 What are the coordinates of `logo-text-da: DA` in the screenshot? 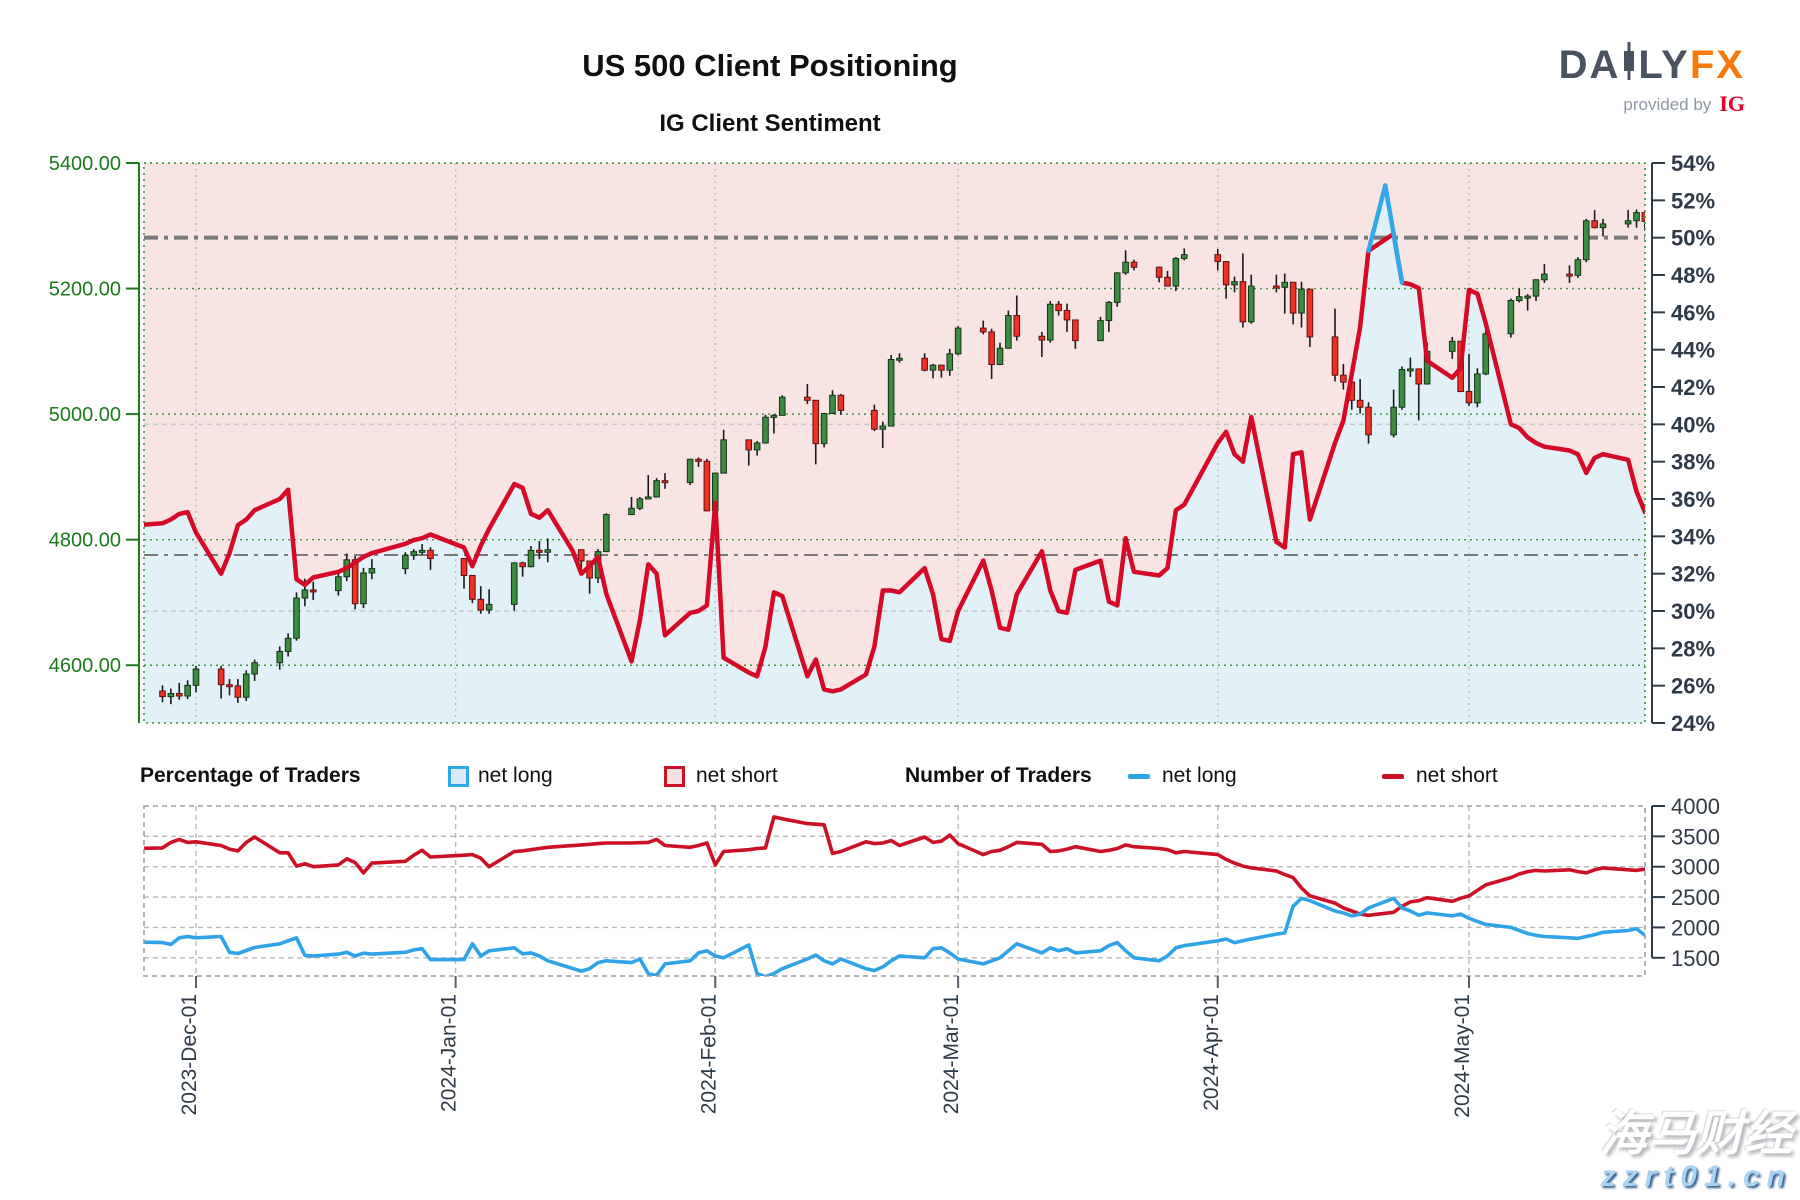 It's located at (1589, 64).